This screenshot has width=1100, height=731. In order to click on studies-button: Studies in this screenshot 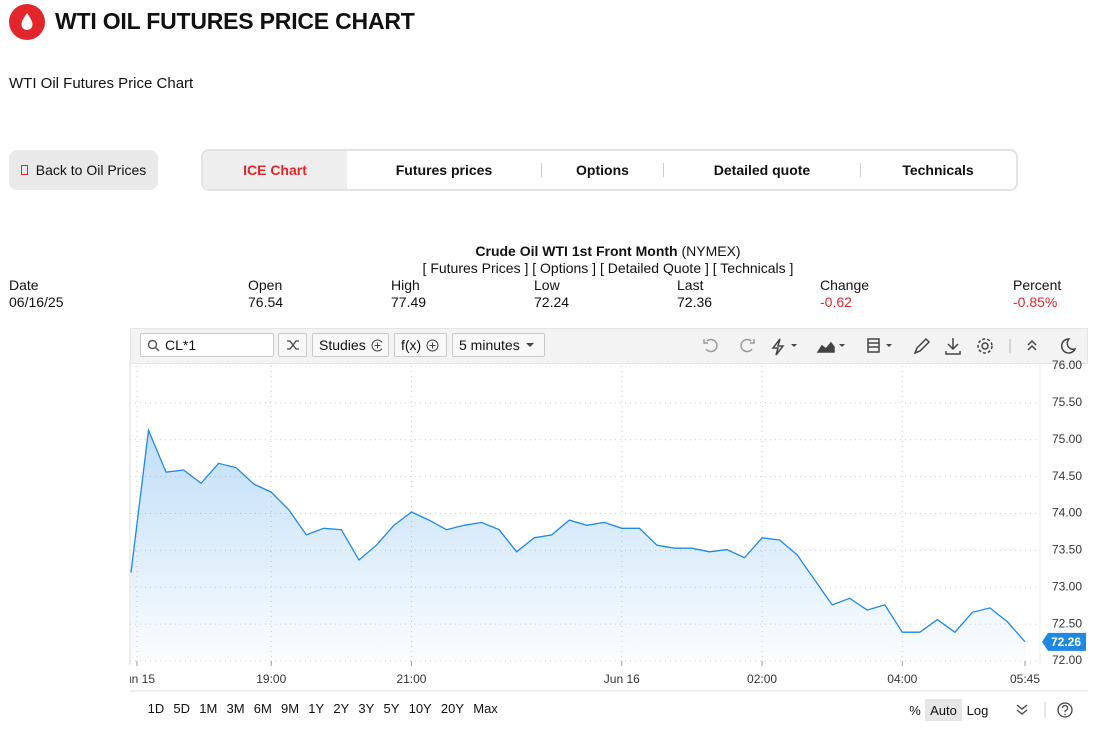, I will do `click(350, 345)`.